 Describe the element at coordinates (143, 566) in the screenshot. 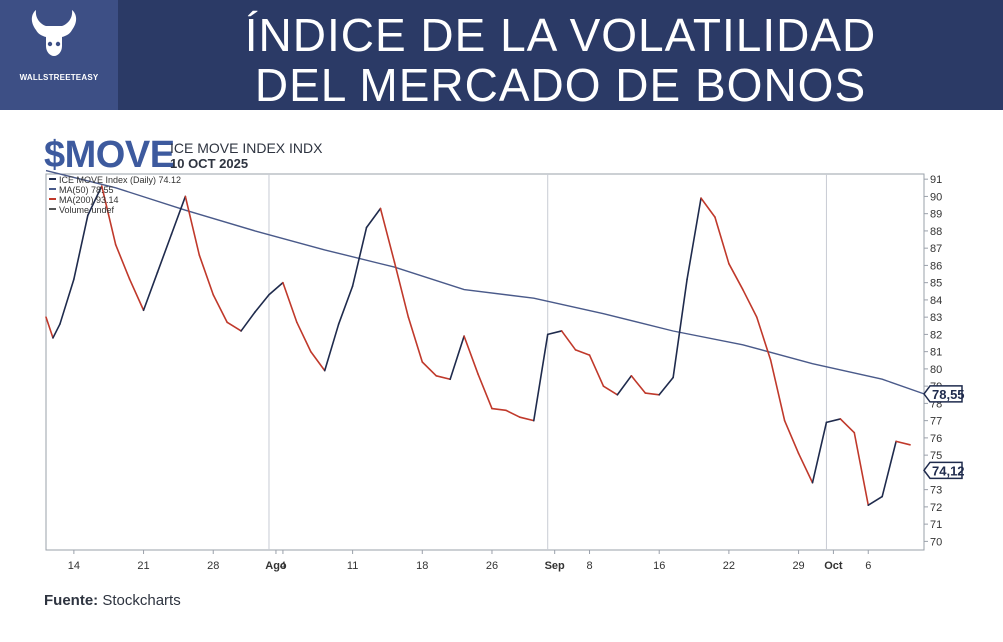

I see `x-tick-label: 21` at that location.